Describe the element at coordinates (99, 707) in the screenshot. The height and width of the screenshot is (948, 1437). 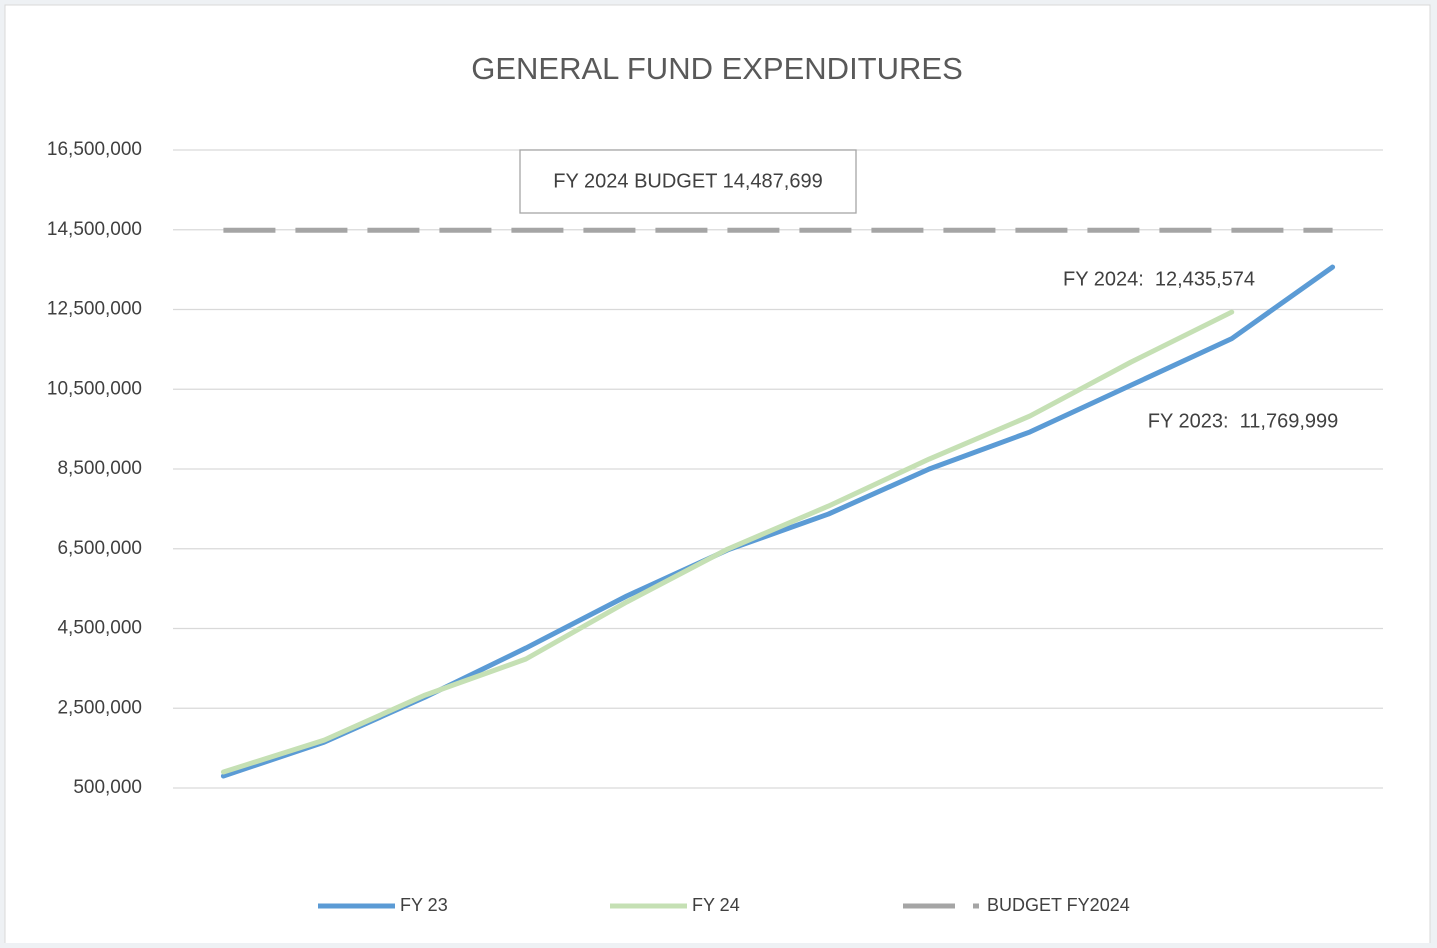
I see `y-tick-label: 2,500,000` at that location.